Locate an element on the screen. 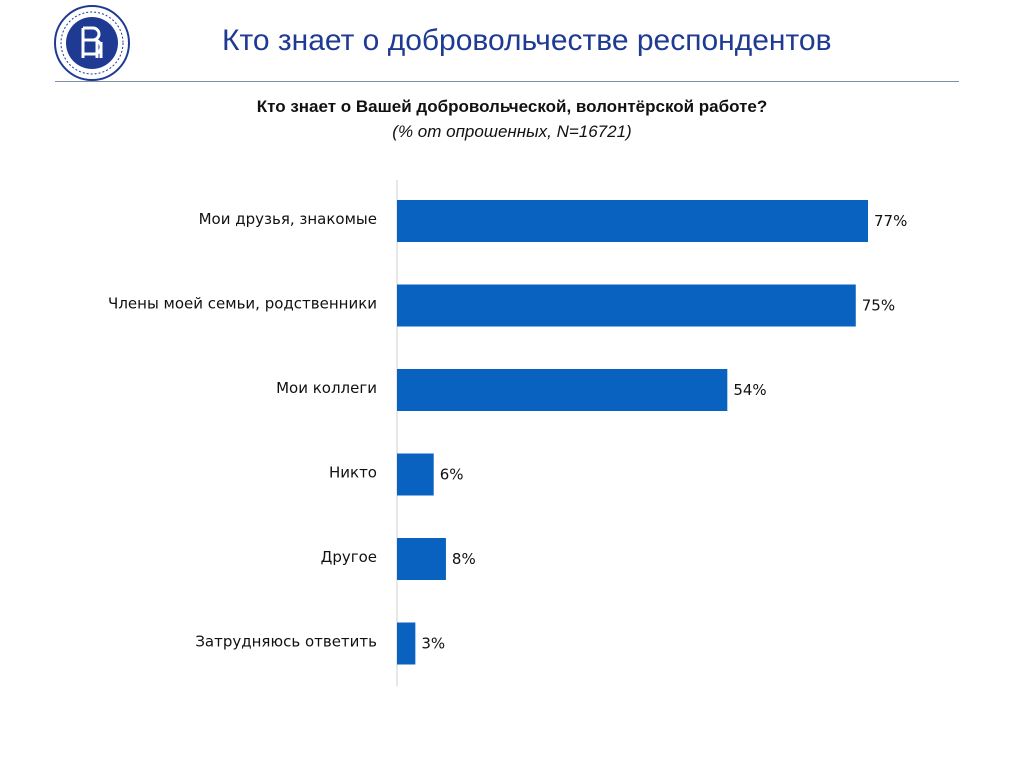  value-label: 3% is located at coordinates (433, 644).